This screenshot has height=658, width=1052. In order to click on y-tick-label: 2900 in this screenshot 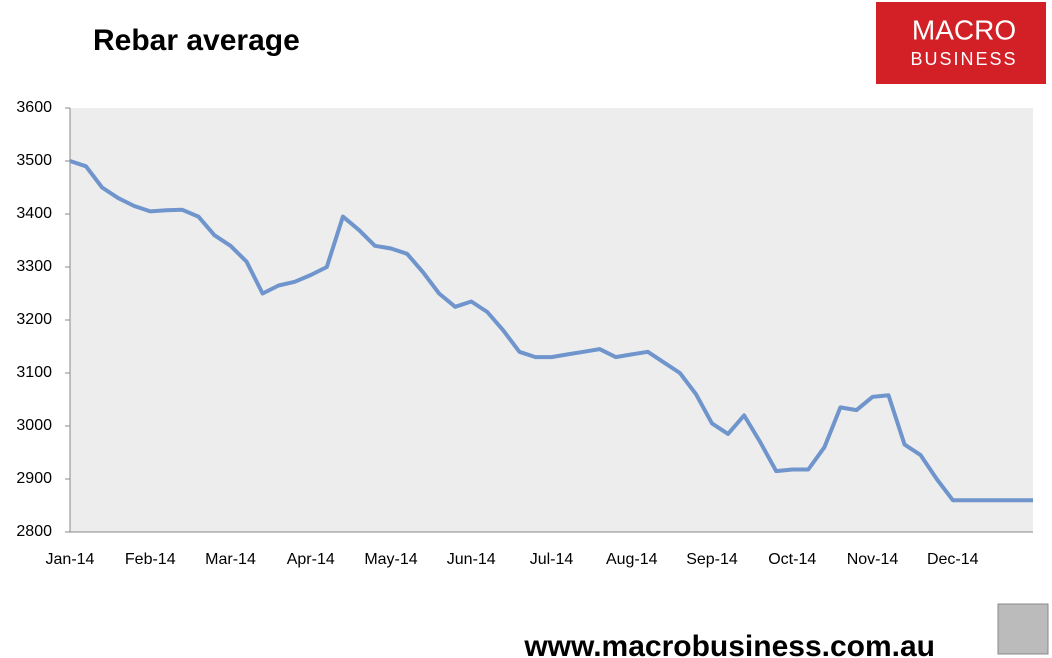, I will do `click(34, 478)`.